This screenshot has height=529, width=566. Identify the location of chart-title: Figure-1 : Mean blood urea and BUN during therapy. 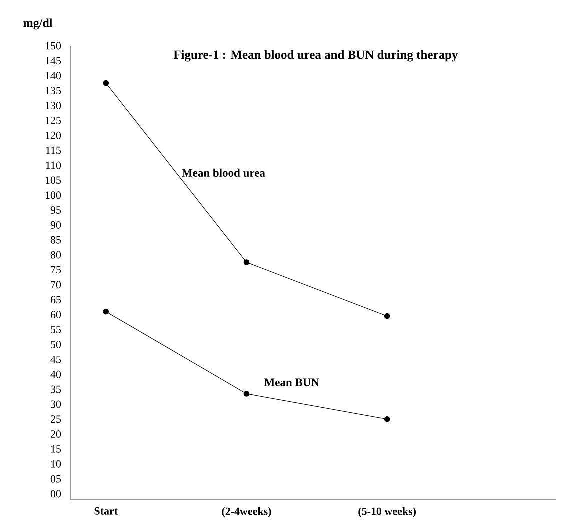
(316, 56).